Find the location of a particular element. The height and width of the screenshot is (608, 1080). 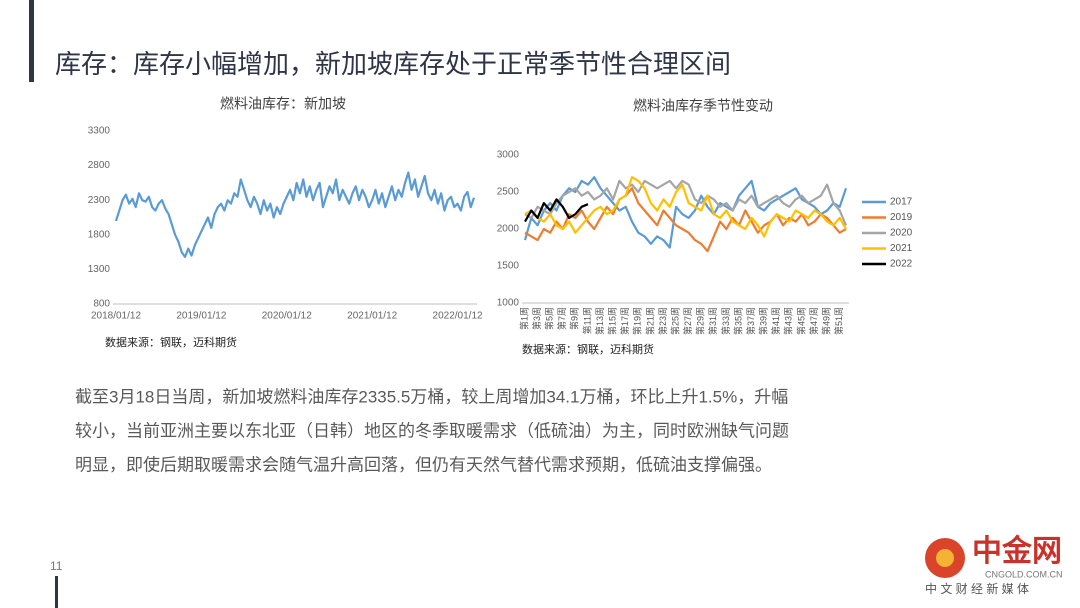

x-tick-label: 第9周 is located at coordinates (574, 318).